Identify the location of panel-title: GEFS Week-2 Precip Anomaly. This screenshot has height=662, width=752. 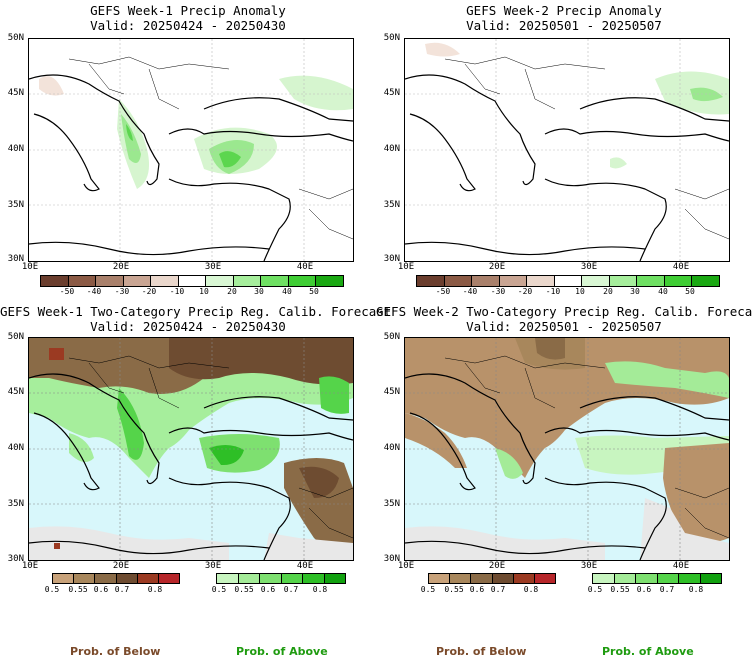
(564, 10).